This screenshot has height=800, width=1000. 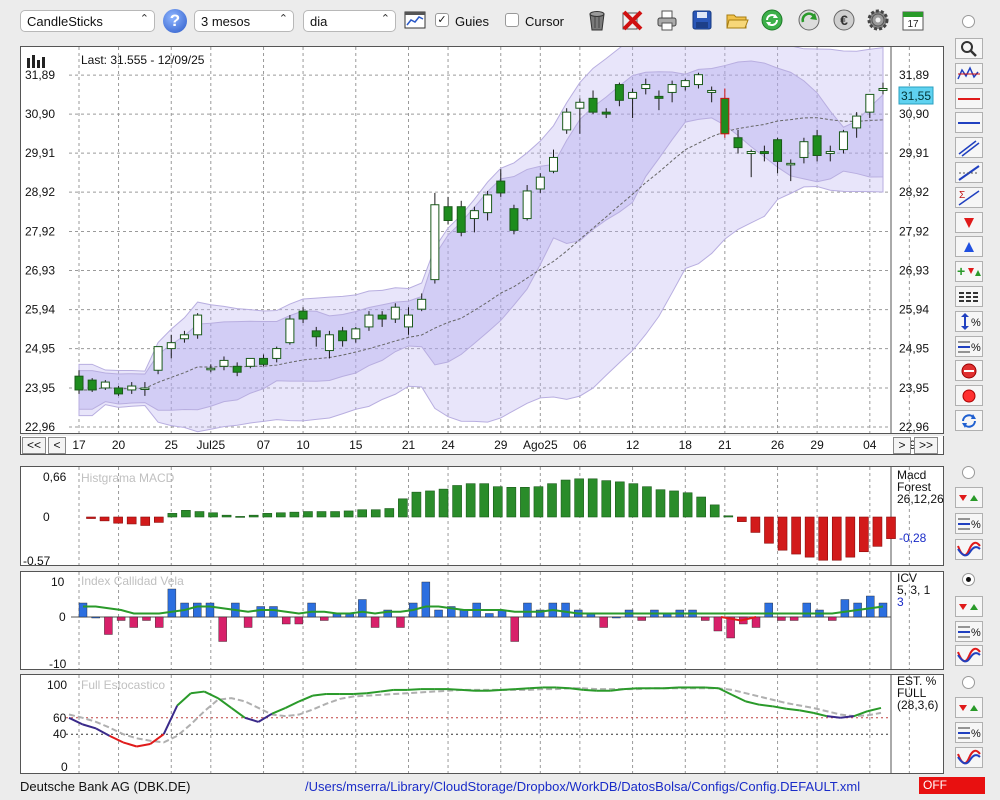 I want to click on channel-icon-glyph, so click(x=969, y=148).